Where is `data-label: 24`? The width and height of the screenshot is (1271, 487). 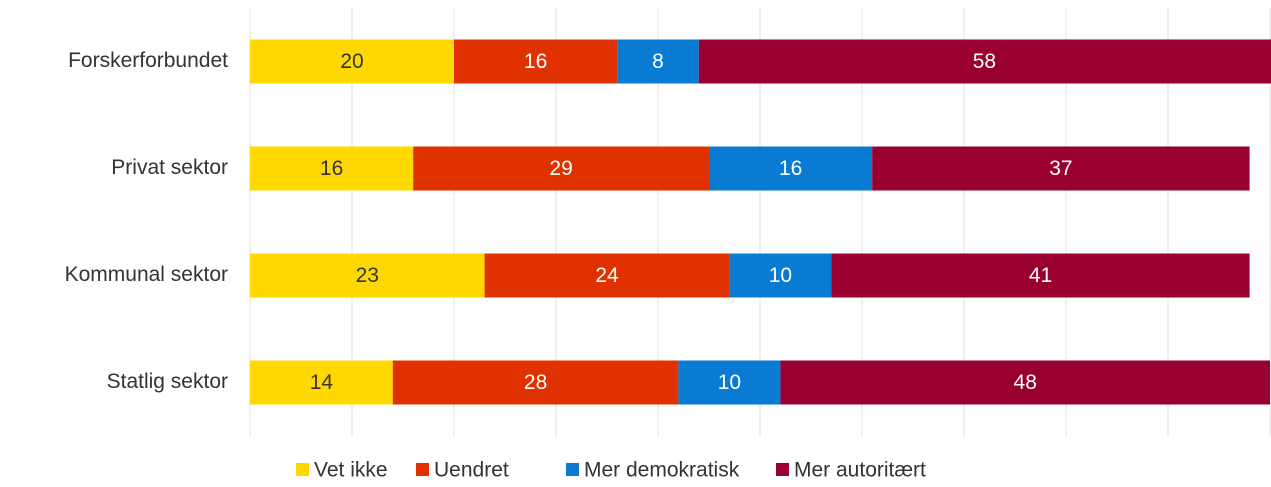
data-label: 24 is located at coordinates (607, 275).